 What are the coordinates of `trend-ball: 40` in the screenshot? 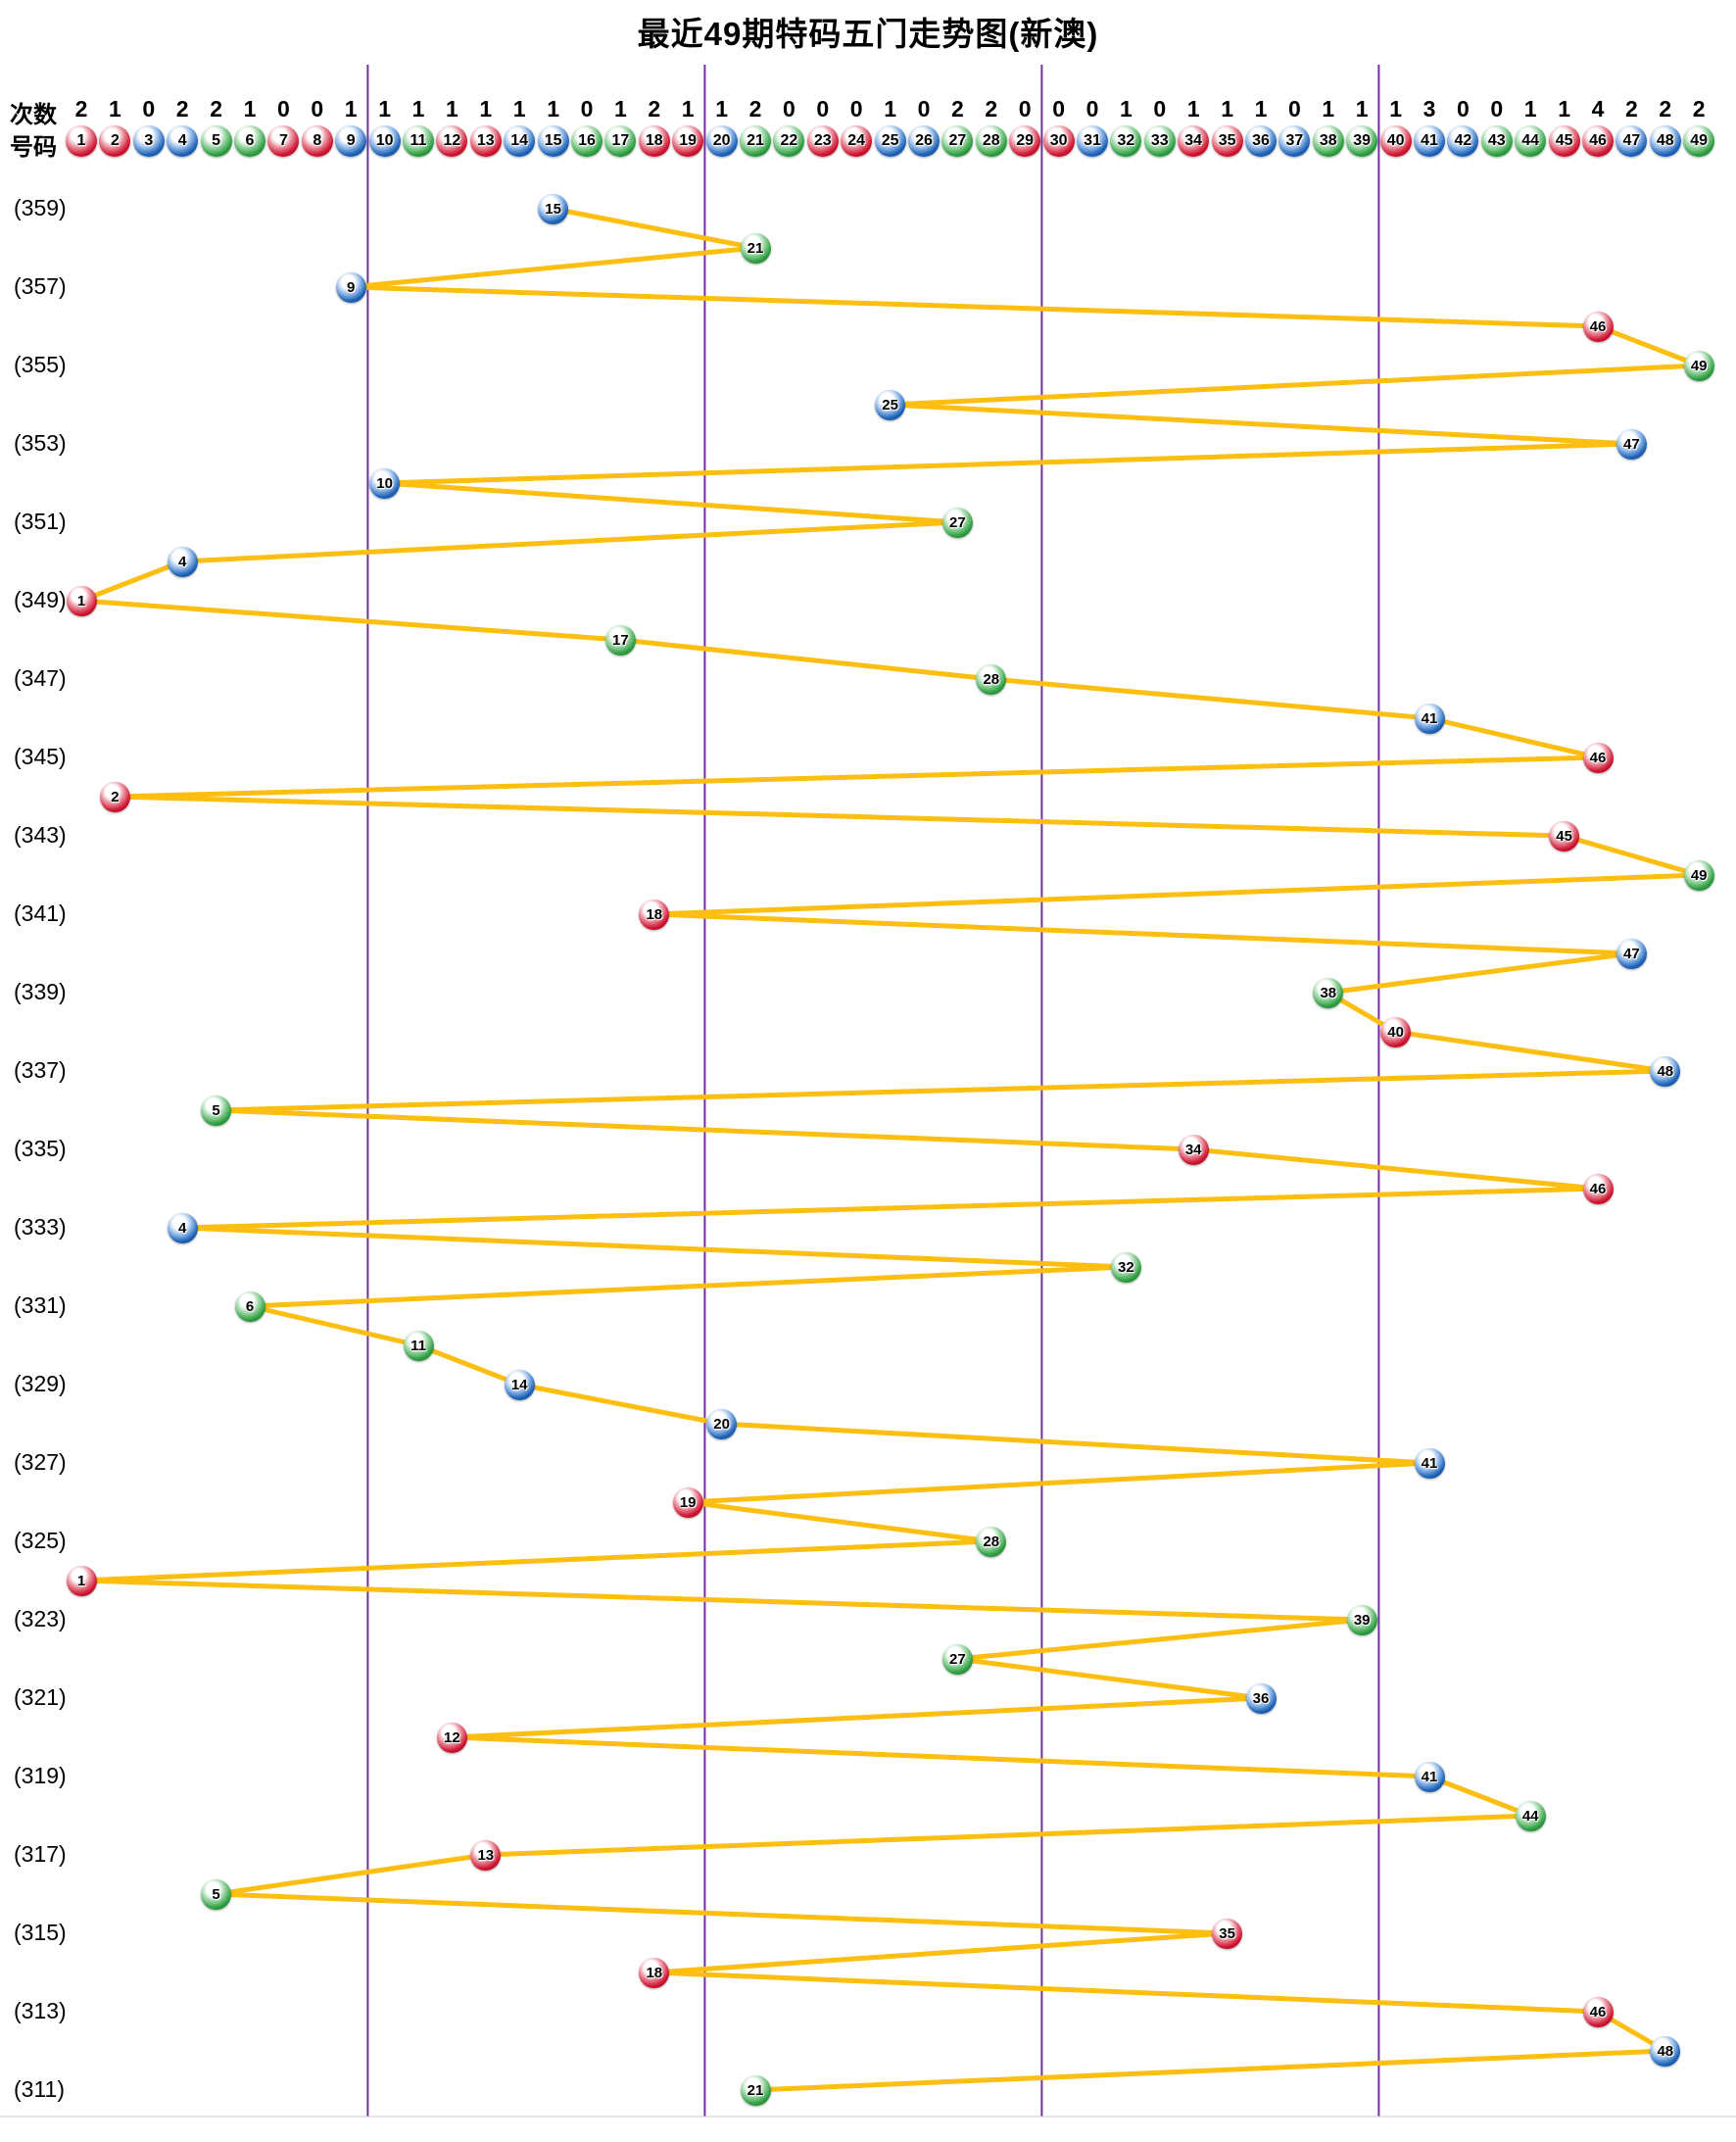 It's located at (1396, 1031).